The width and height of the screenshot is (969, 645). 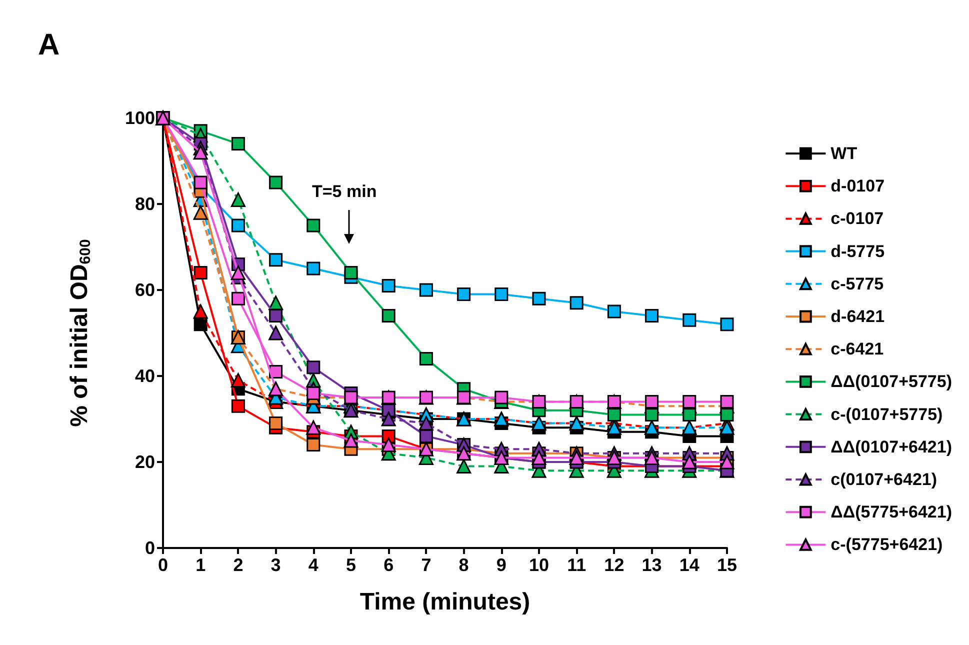 I want to click on legend-label: d-6421, so click(x=857, y=316).